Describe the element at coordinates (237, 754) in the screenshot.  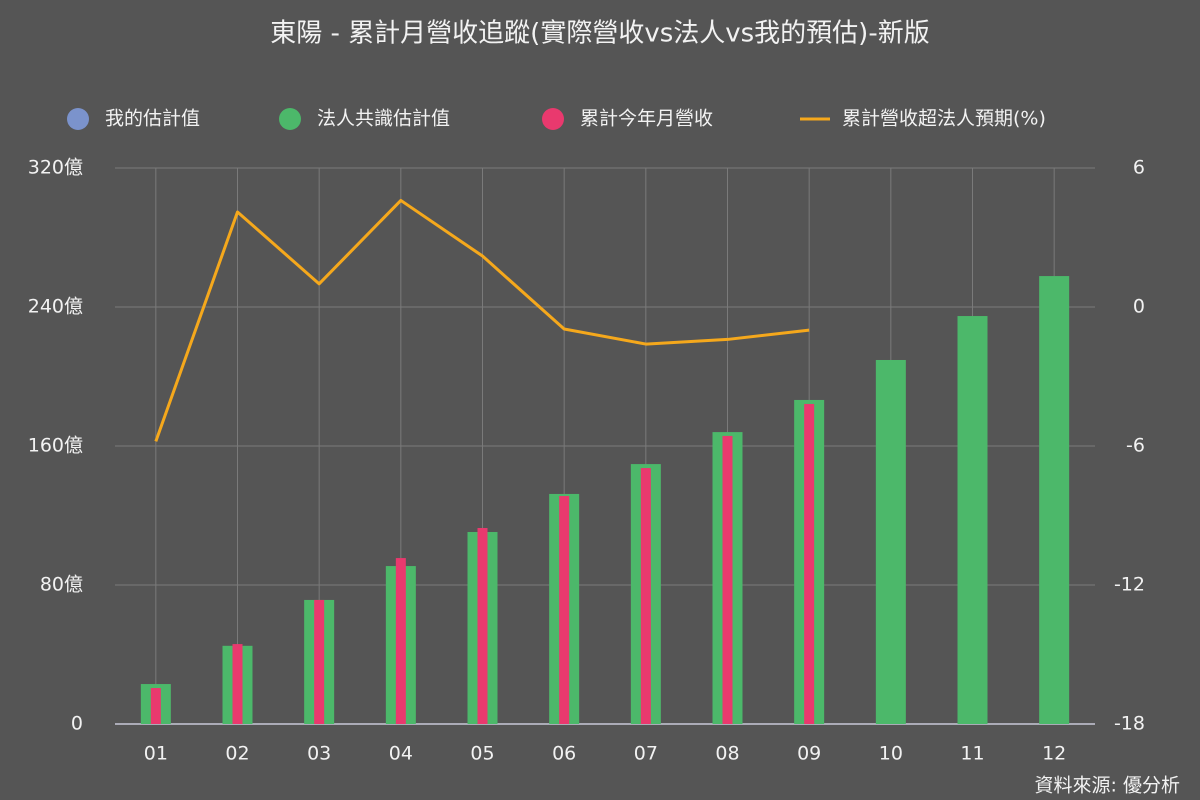
I see `x-tick-label: 02` at that location.